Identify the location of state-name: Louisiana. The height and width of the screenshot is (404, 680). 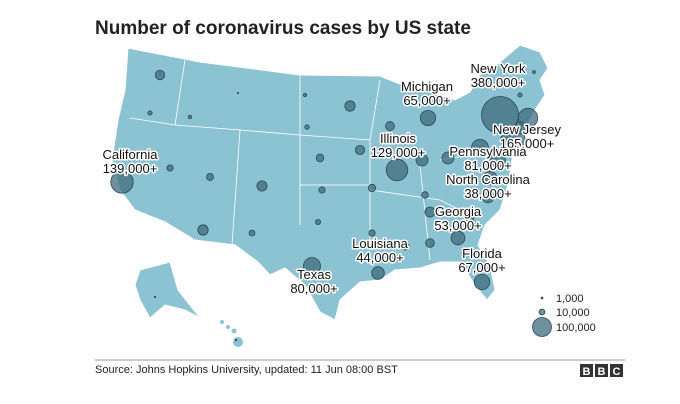
(380, 243).